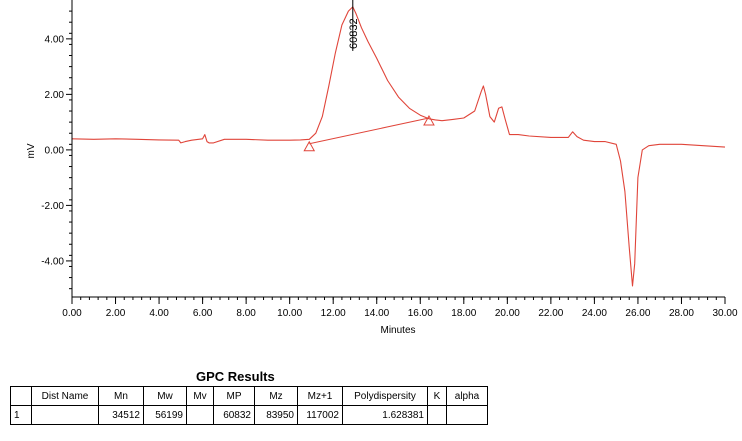 The image size is (742, 441). Describe the element at coordinates (203, 313) in the screenshot. I see `x-tick-label: 6.00` at that location.